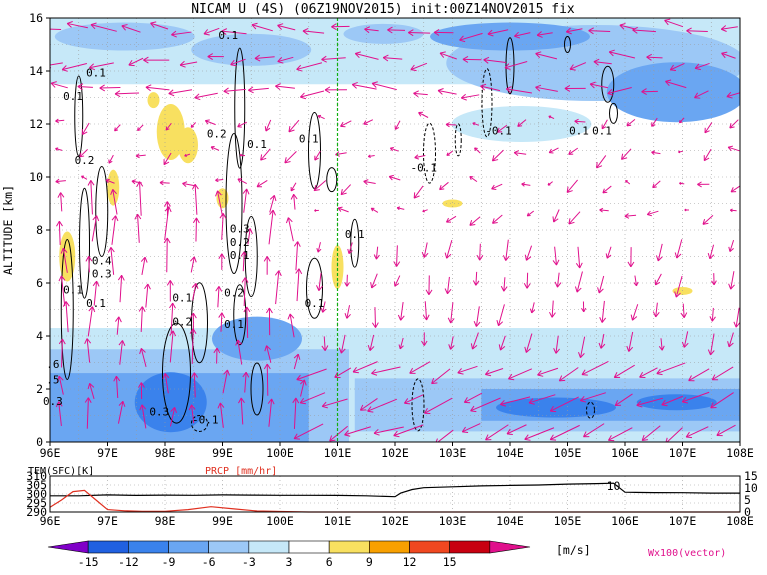  I want to click on y-tick-label: 4, so click(39, 336).